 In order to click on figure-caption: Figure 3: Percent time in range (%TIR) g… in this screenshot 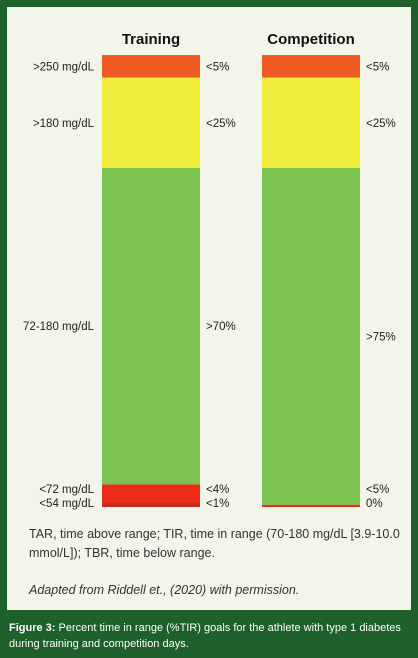, I will do `click(209, 635)`.